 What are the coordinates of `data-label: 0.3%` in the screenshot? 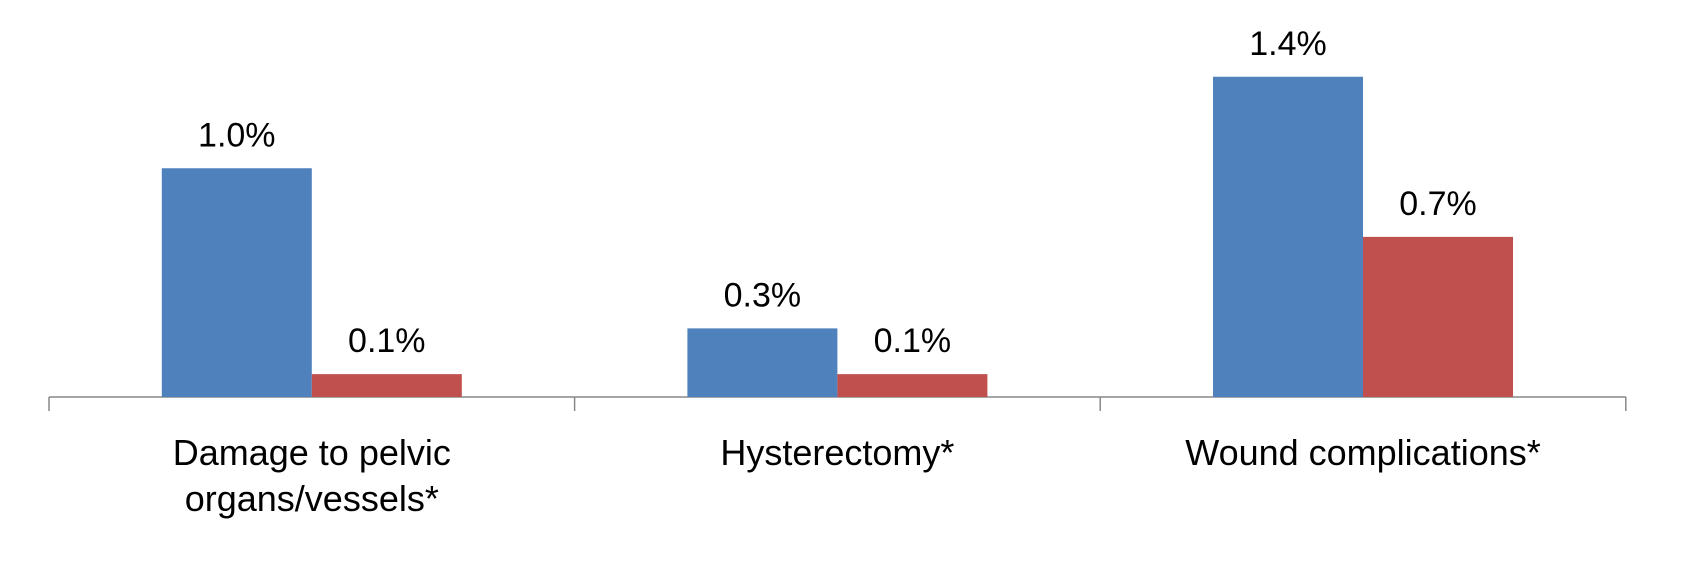 It's located at (763, 295).